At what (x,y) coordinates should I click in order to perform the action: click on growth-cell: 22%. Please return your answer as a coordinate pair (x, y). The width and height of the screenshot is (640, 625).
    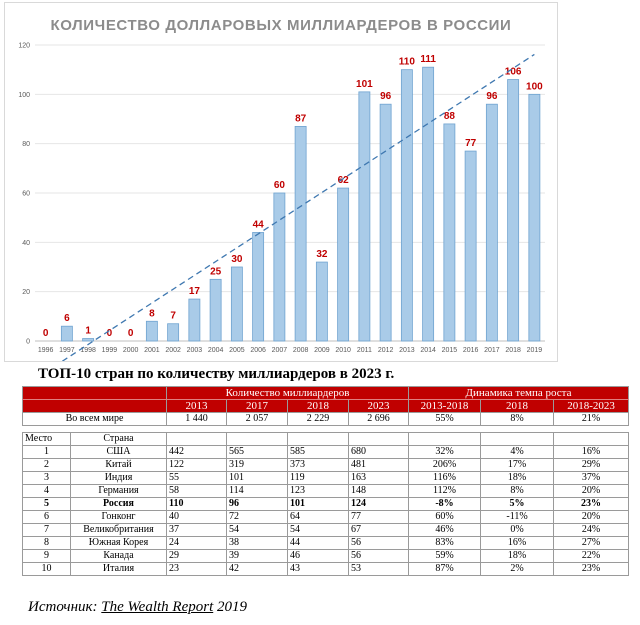
    Looking at the image, I should click on (591, 556).